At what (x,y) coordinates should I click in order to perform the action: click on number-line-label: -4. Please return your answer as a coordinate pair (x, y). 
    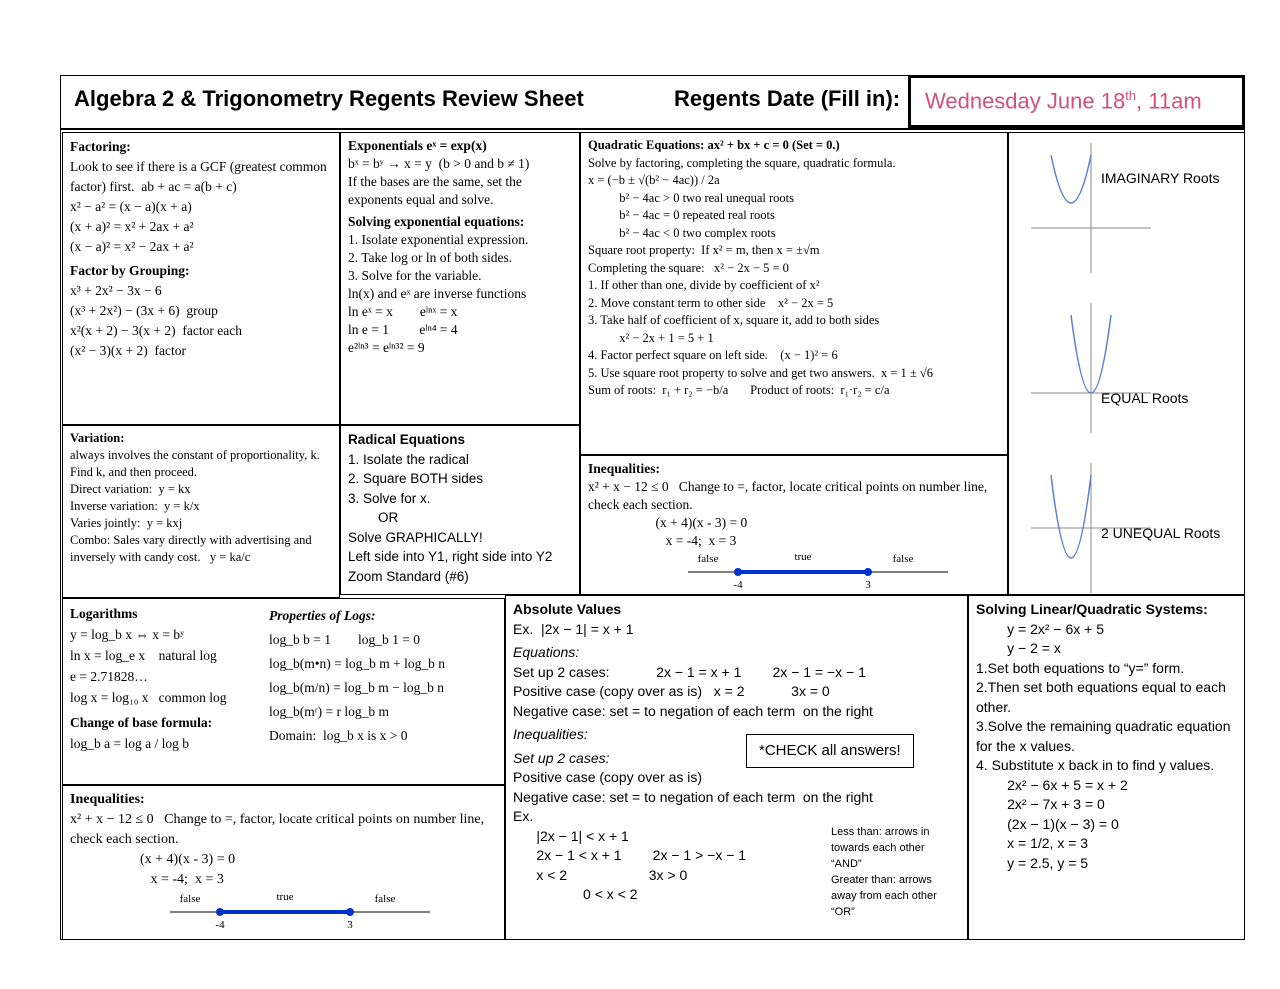
    Looking at the image, I should click on (738, 585).